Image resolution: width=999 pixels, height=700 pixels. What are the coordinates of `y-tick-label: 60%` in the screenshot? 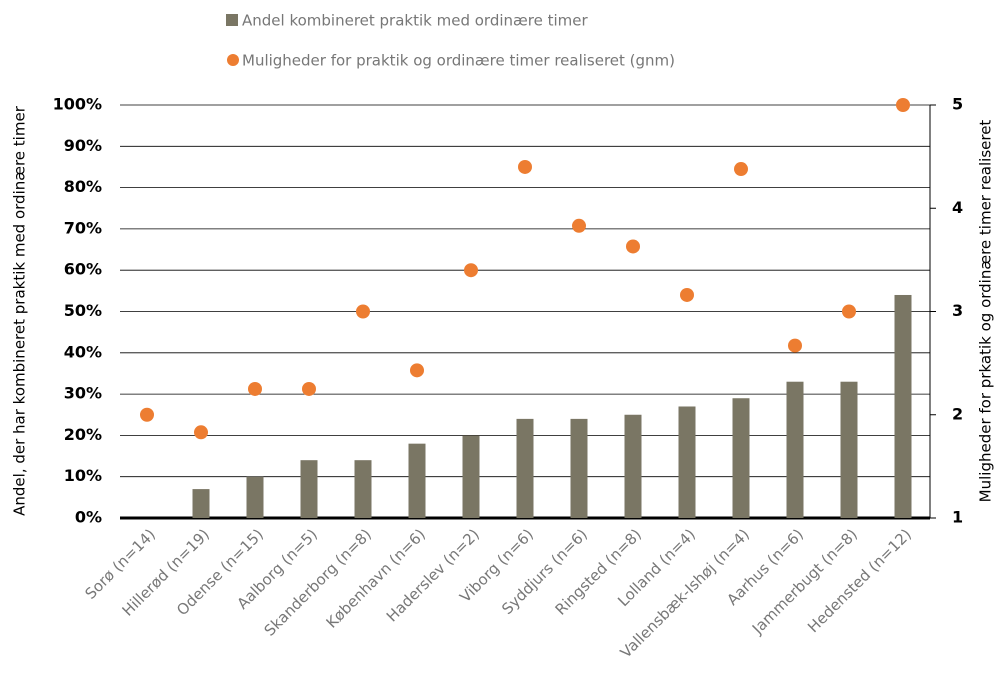 It's located at (83, 269).